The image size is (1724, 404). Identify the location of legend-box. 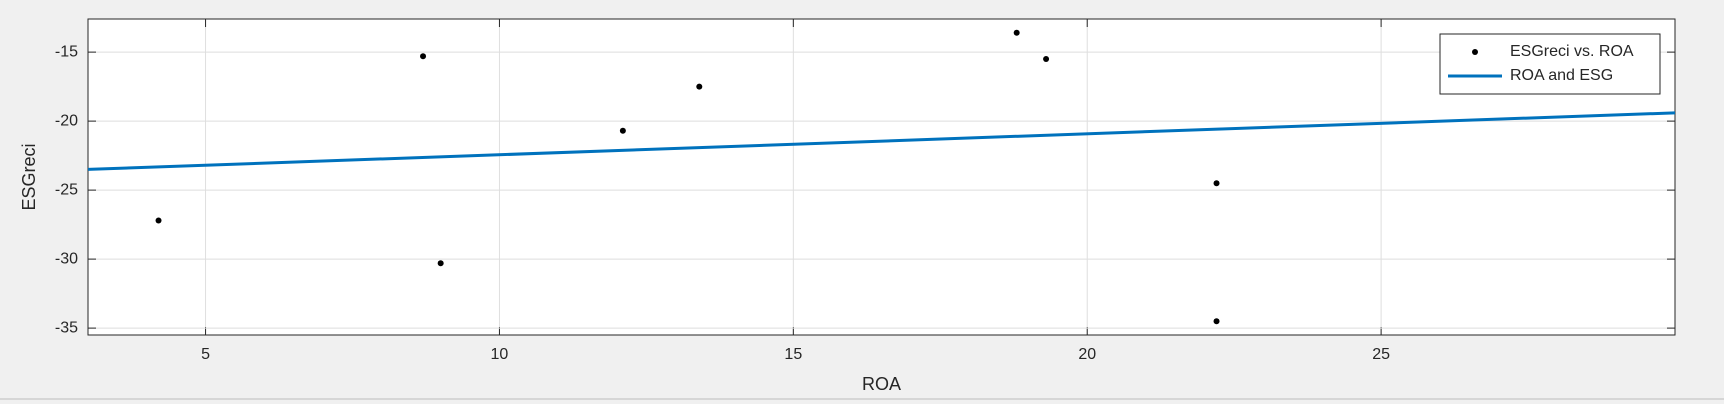
(1550, 64).